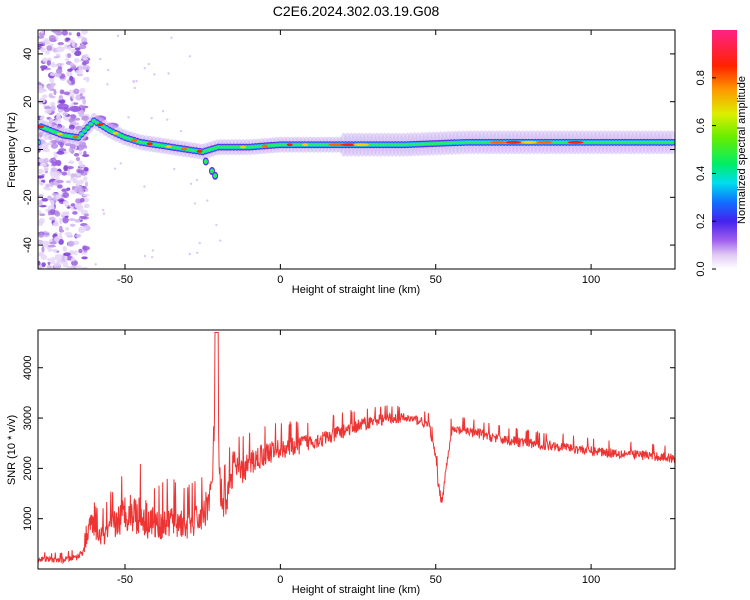  Describe the element at coordinates (28, 518) in the screenshot. I see `y-tick-label: 1000` at that location.